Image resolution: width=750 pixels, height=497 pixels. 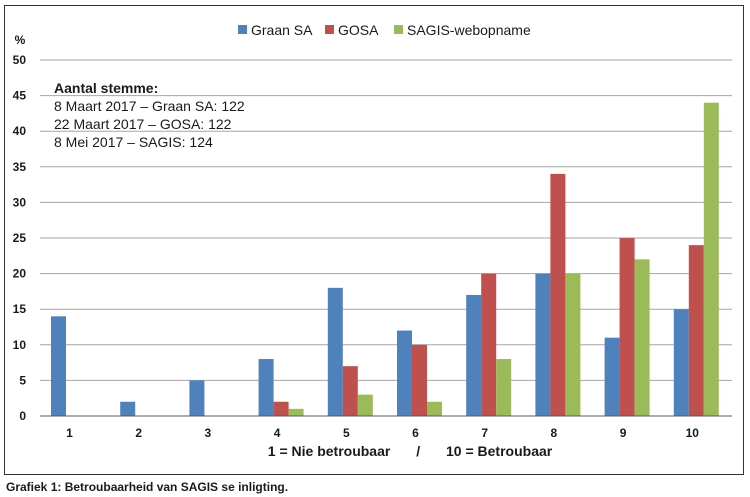 What do you see at coordinates (20, 40) in the screenshot?
I see `y-axis-label: %` at bounding box center [20, 40].